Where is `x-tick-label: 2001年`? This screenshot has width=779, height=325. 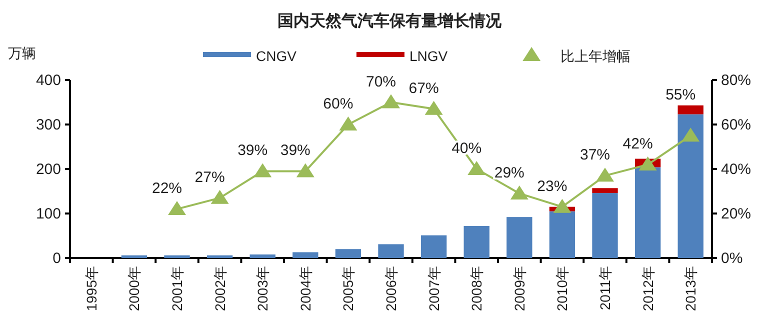
x-tick-label: 2001年 is located at coordinates (177, 289).